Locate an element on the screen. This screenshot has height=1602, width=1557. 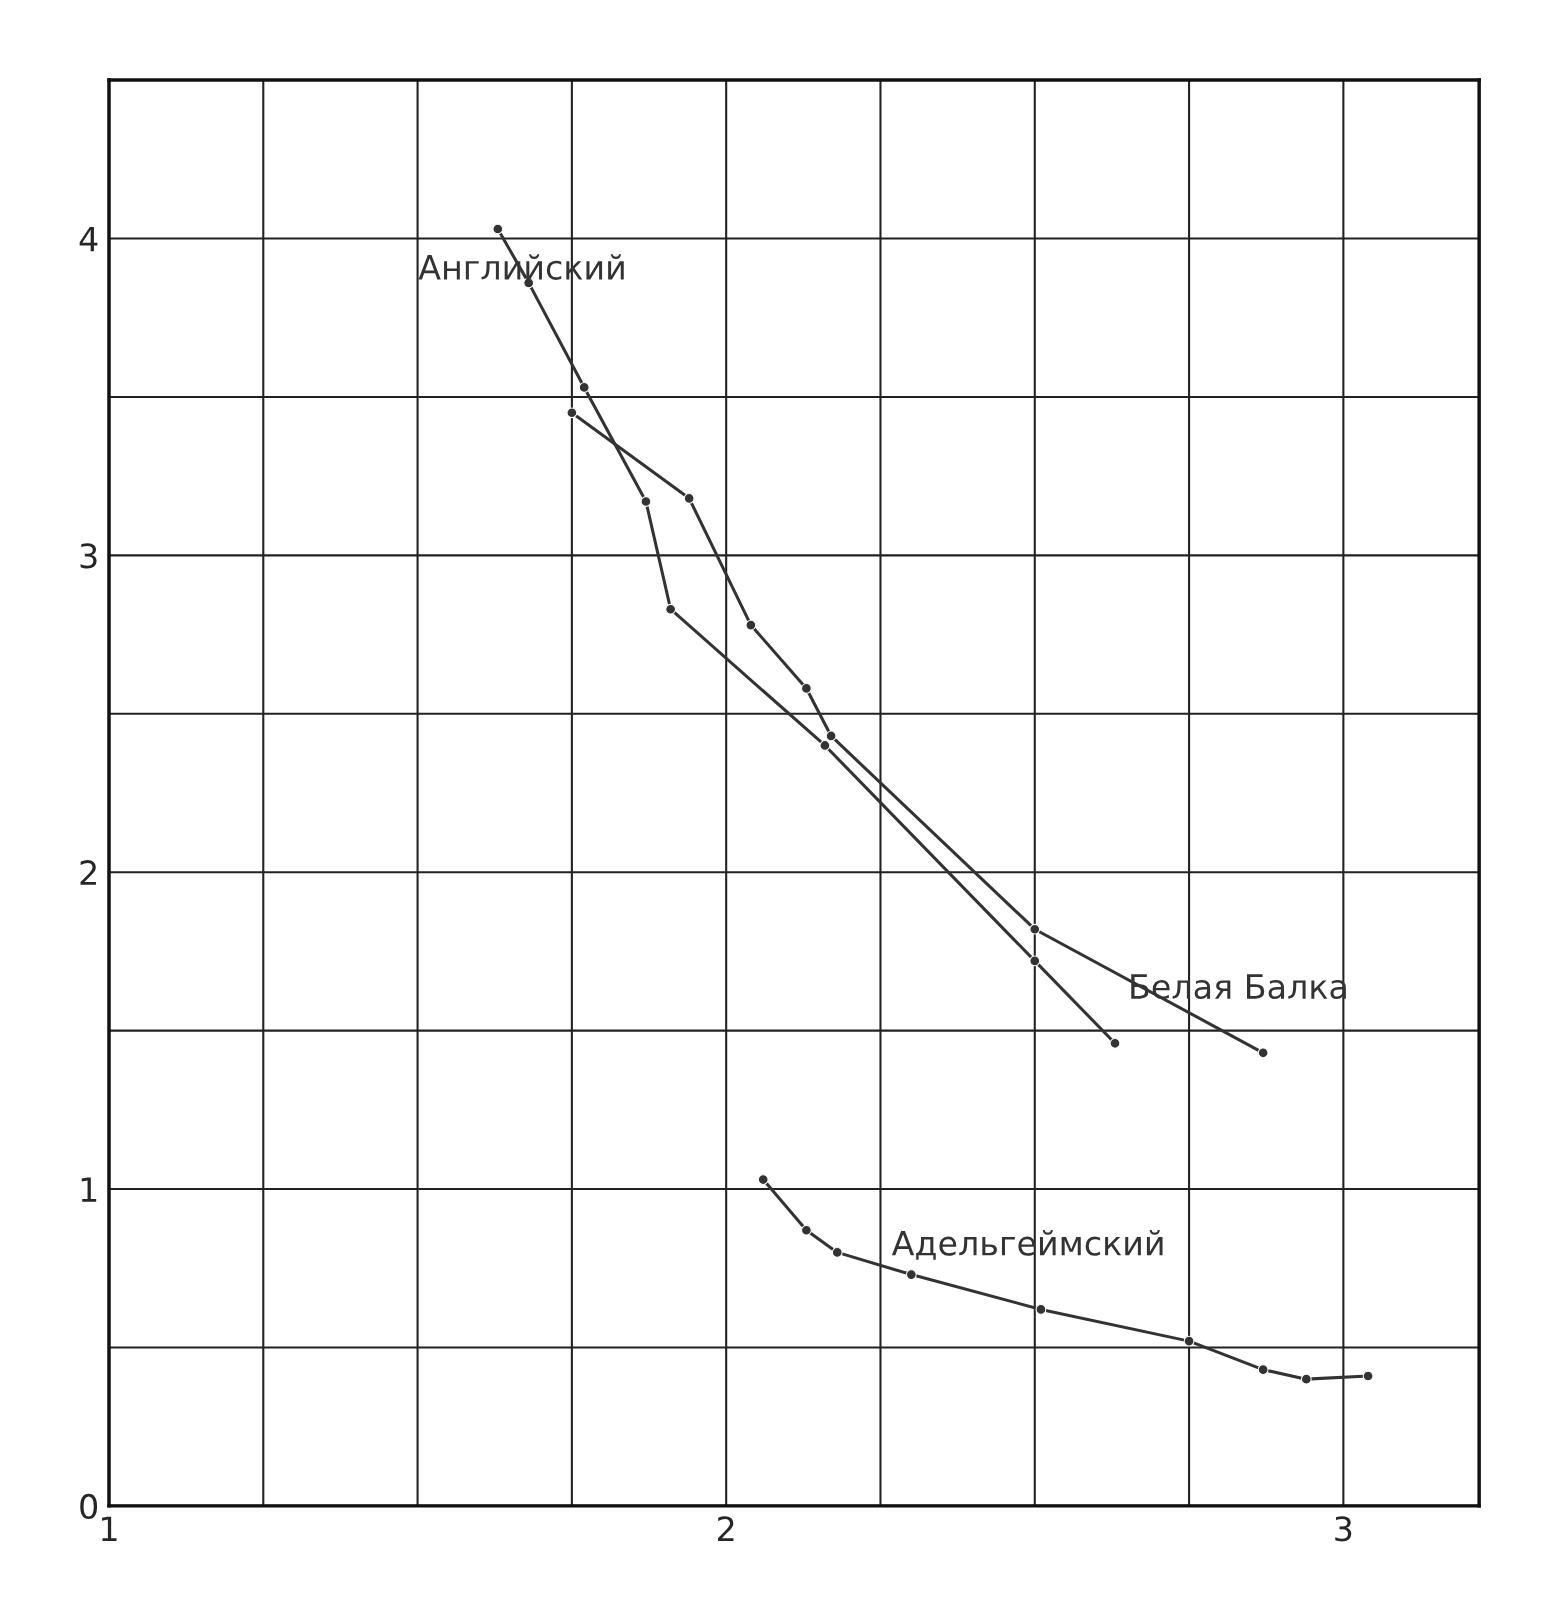
y-tick-label: 2 is located at coordinates (88, 872).